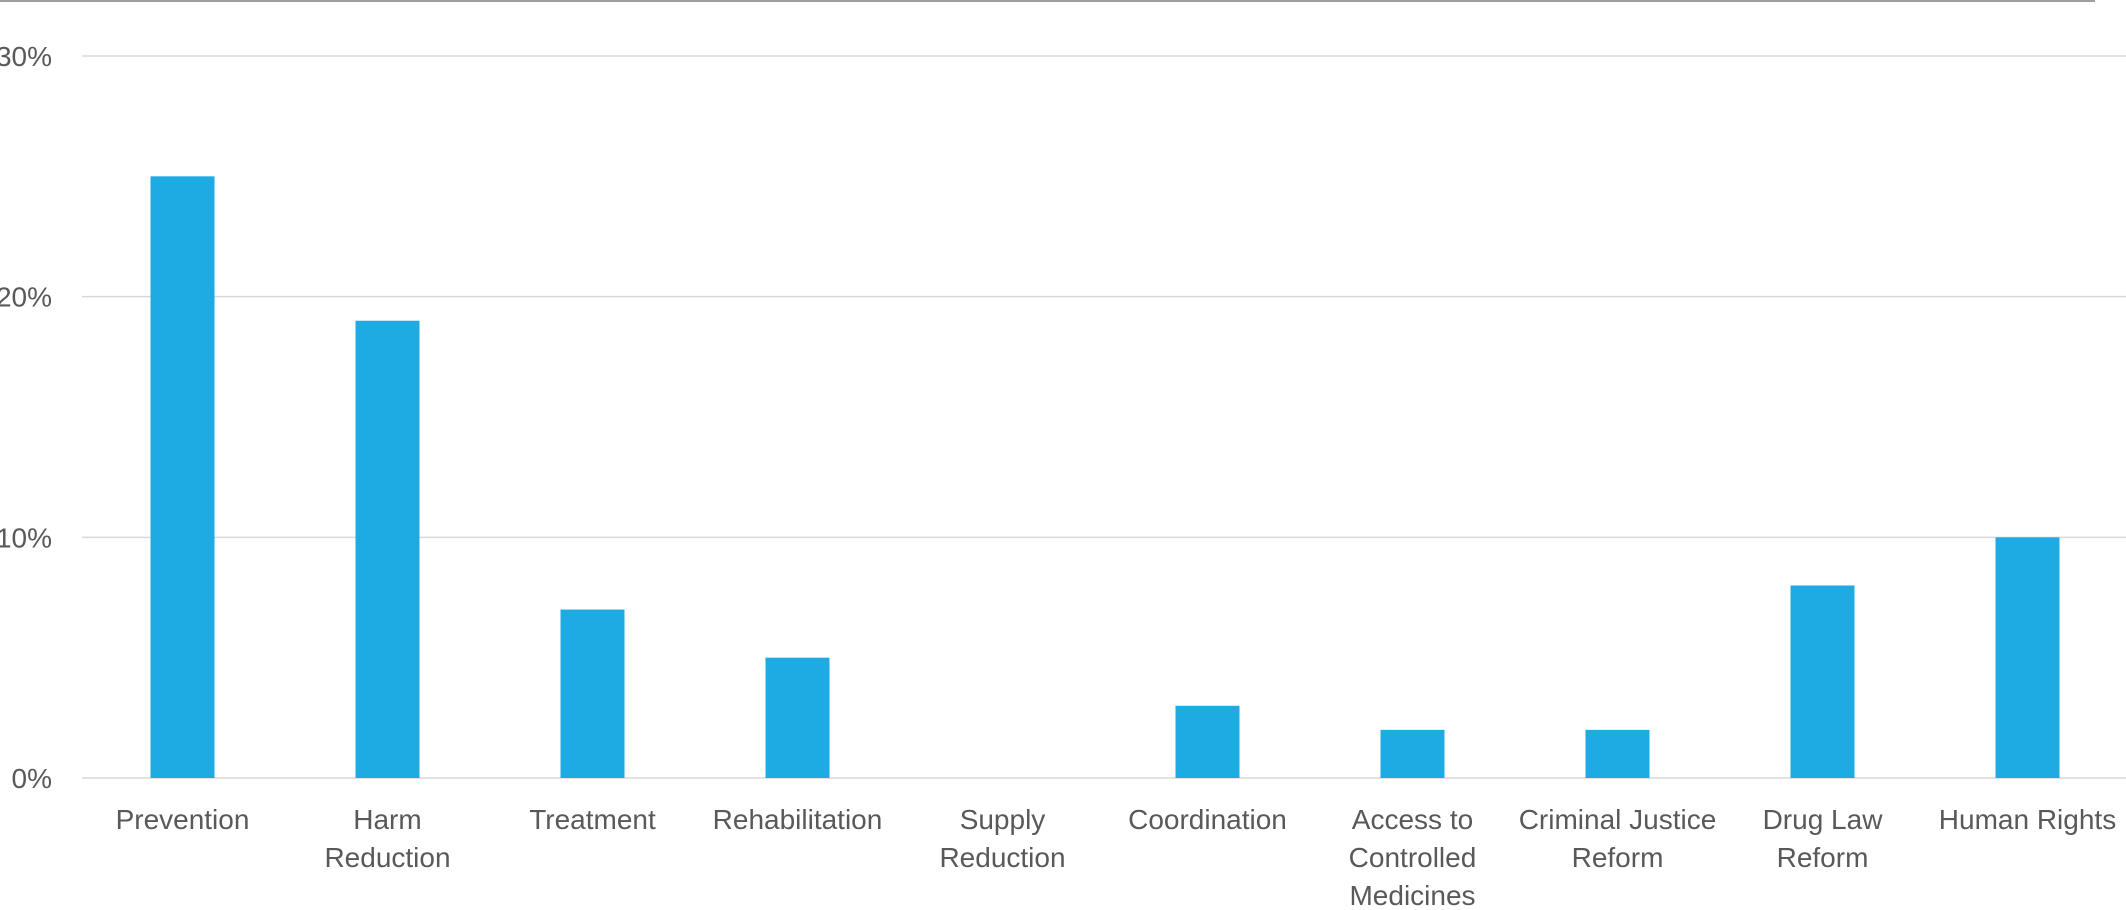 This screenshot has width=2126, height=910. Describe the element at coordinates (1412, 753) in the screenshot. I see `bar-access-to-controlled-medicines` at that location.